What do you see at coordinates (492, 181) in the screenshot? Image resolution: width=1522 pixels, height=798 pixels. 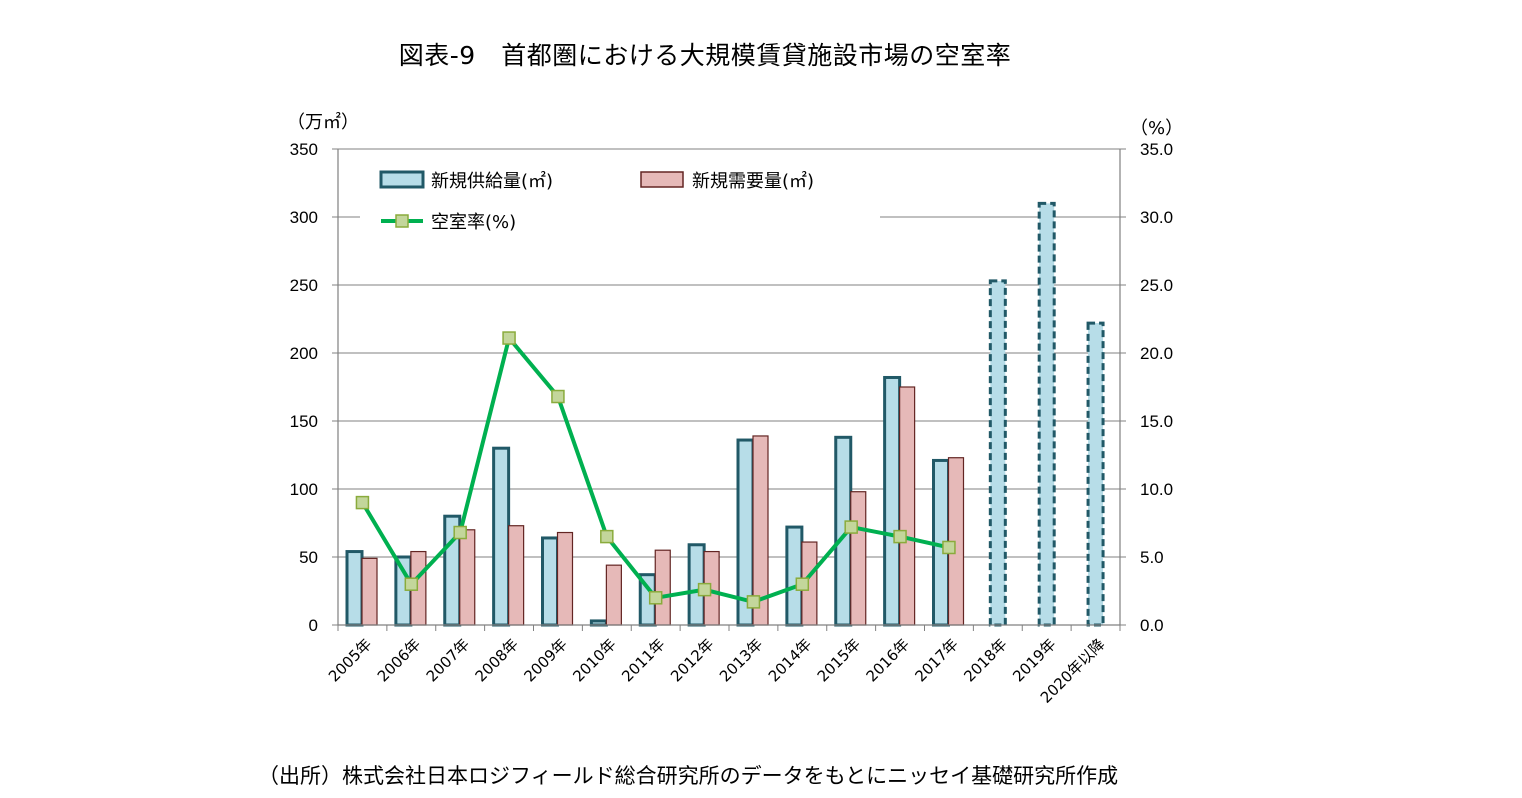 I see `legend-supply-label: 新規供給量(㎡)` at bounding box center [492, 181].